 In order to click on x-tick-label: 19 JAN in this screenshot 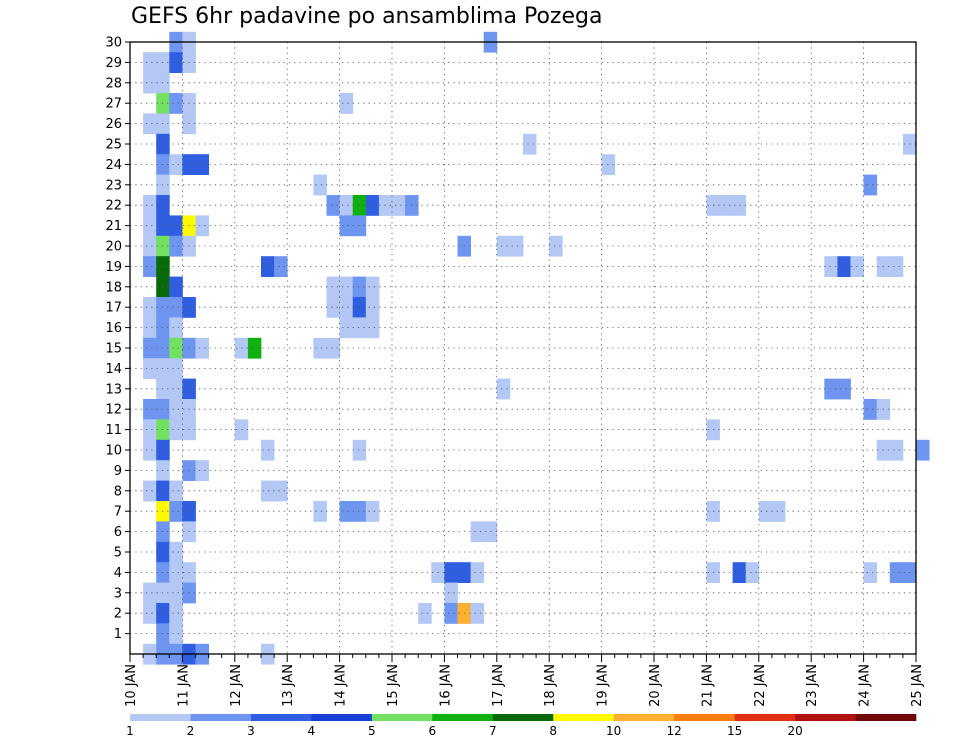, I will do `click(603, 685)`.